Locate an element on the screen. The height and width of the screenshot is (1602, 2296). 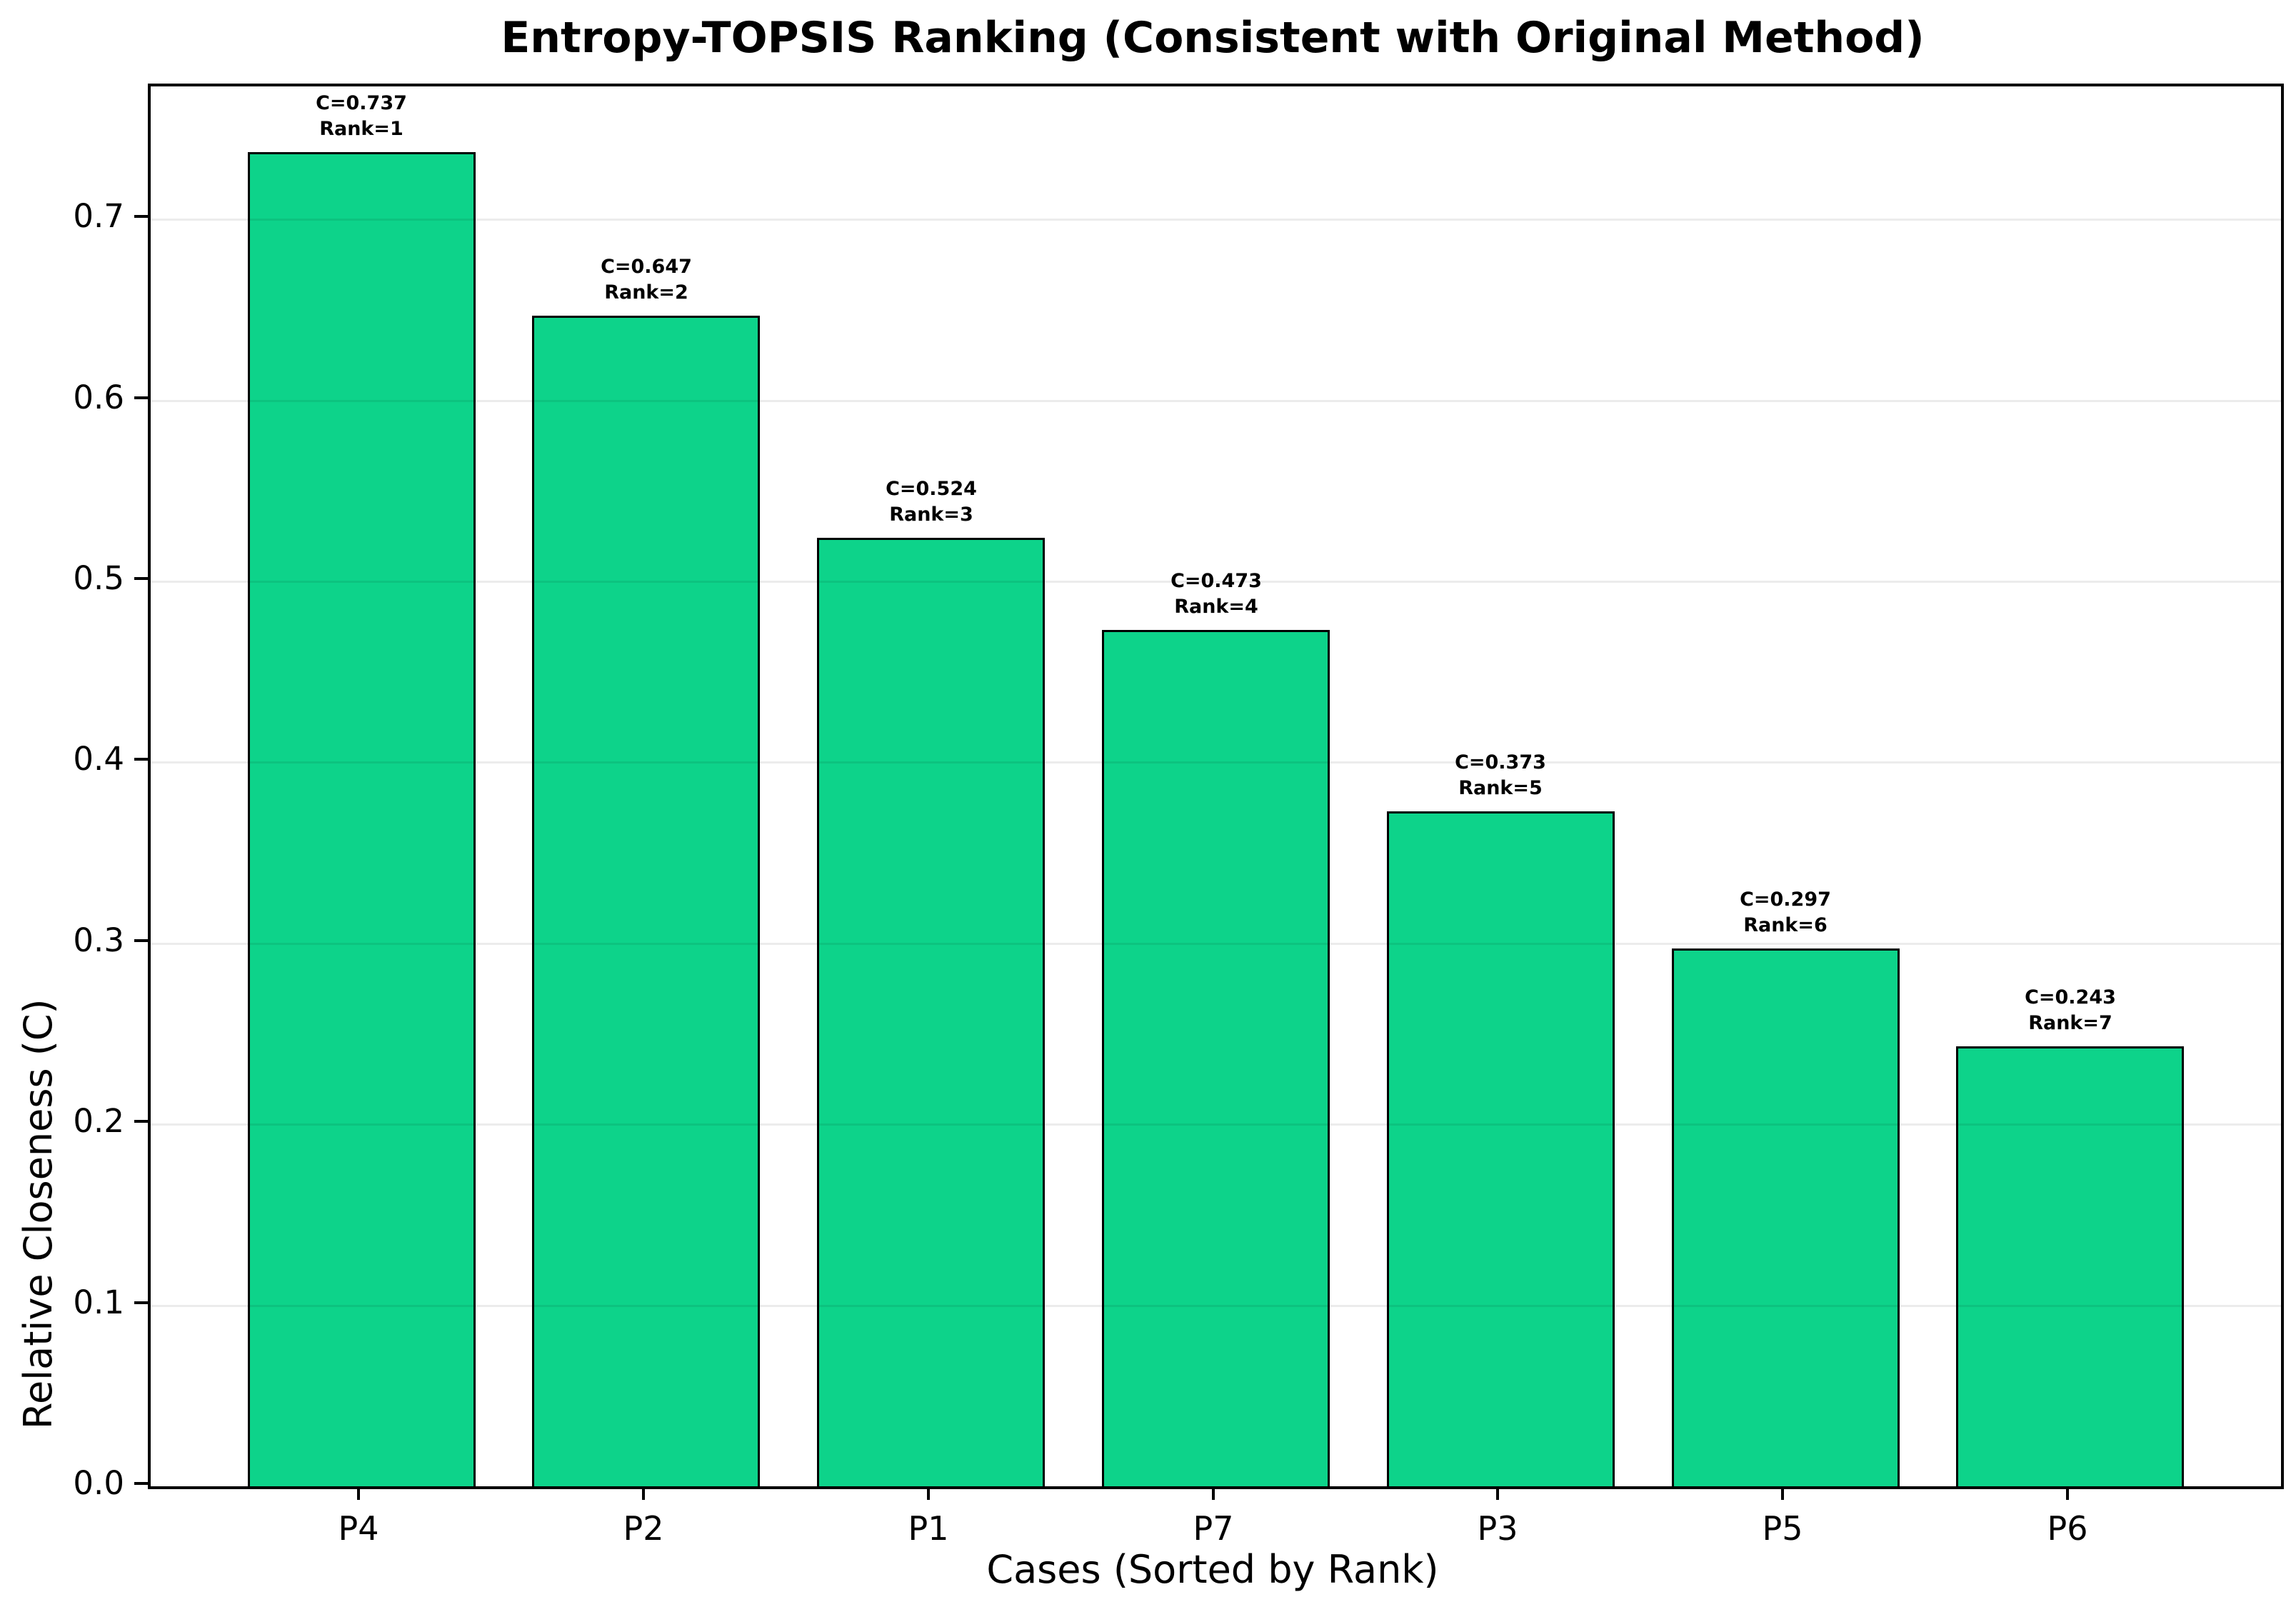
x-tick-label-P4: P4 is located at coordinates (358, 1528).